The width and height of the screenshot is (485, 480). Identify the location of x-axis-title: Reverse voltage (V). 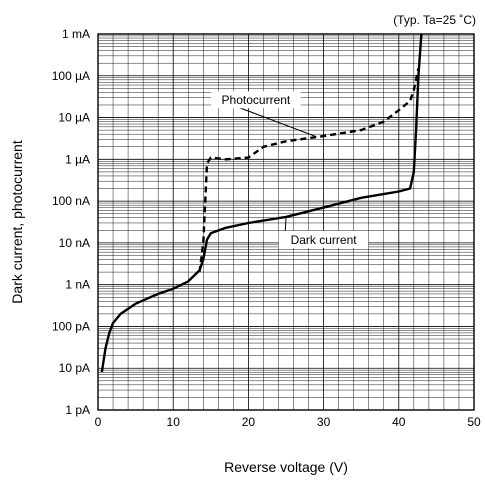
(286, 467).